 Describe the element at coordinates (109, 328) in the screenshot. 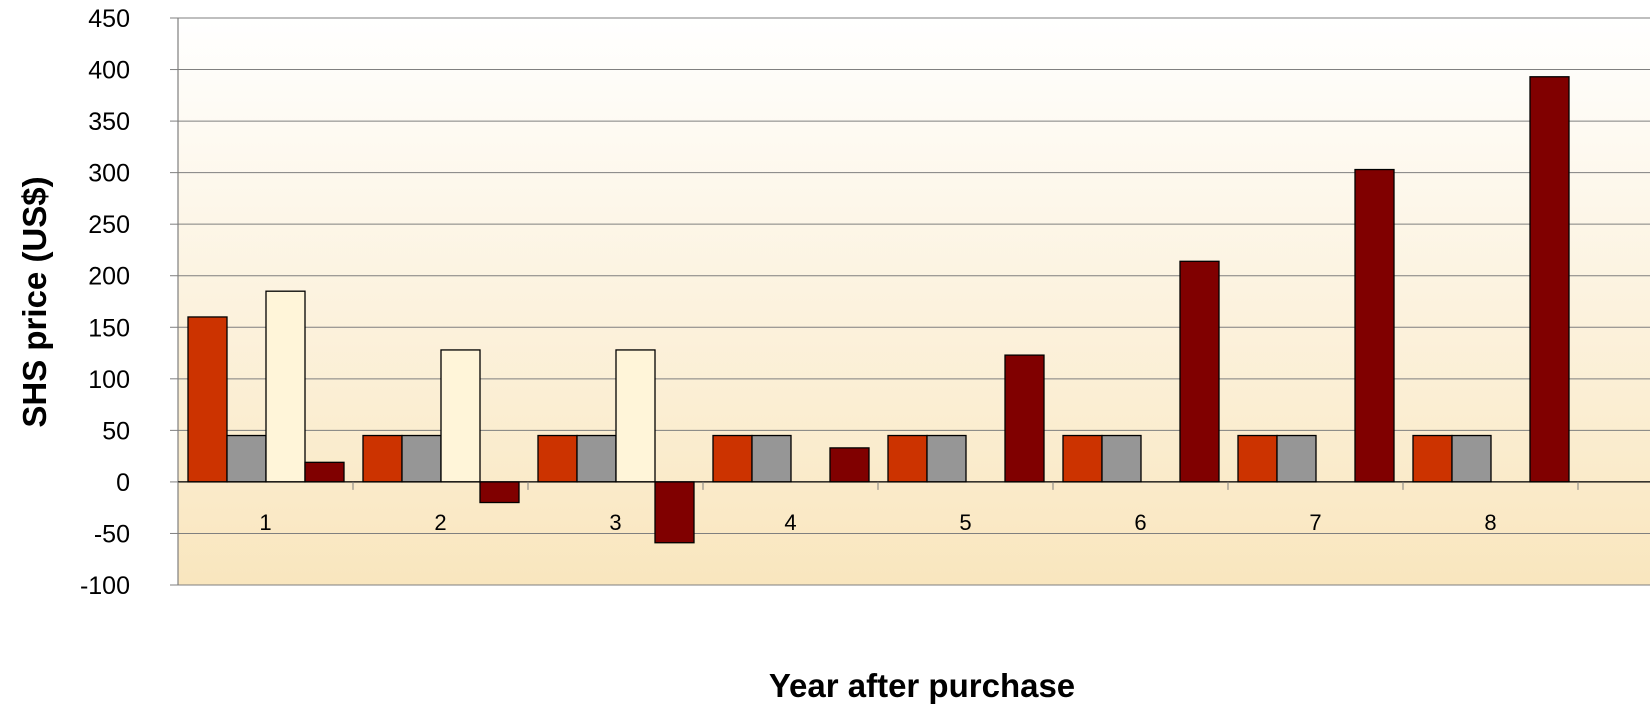

I see `y-tick-label: 150` at that location.